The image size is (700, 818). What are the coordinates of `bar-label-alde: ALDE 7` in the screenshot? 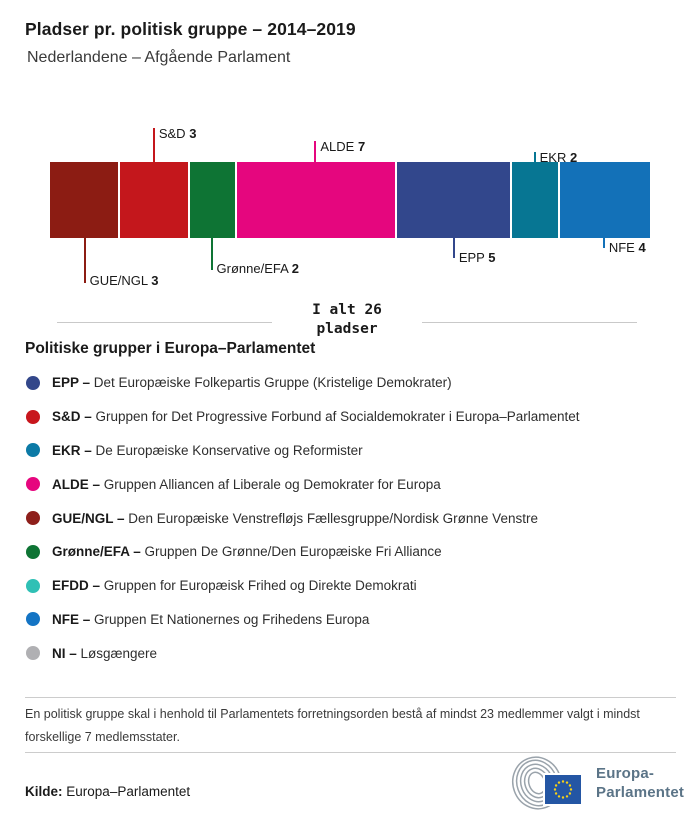 It's located at (343, 146).